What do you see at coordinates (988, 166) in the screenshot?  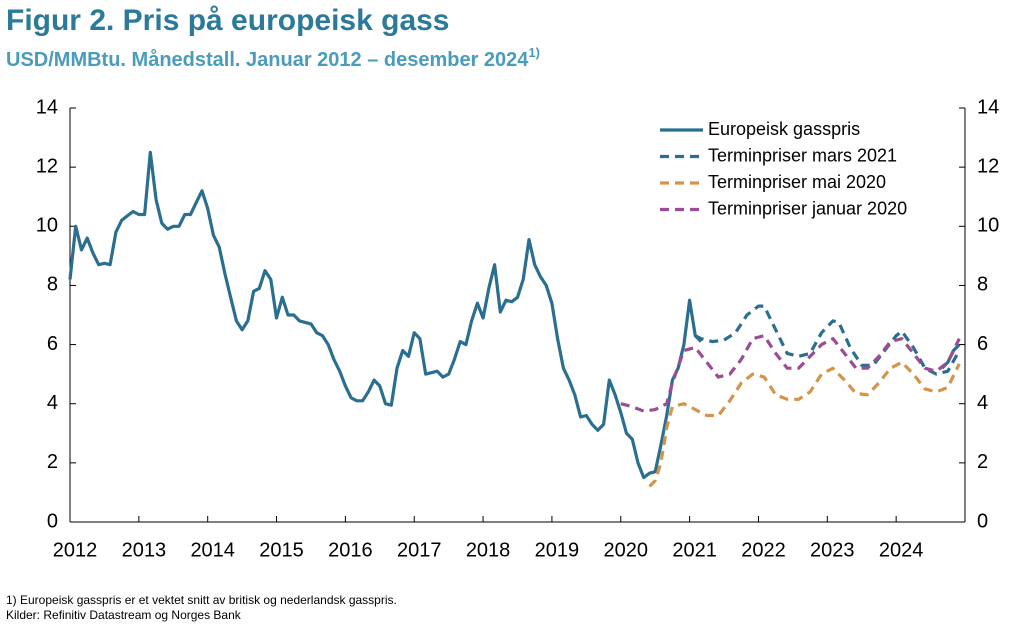 I see `y2-tick-label: 12` at bounding box center [988, 166].